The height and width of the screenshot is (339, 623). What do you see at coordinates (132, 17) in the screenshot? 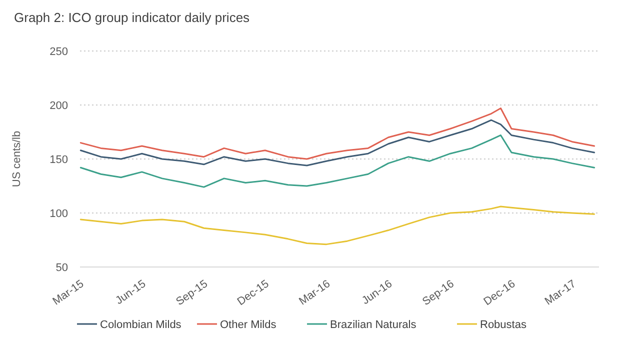
I see `chart-title: Graph 2: ICO group indicator daily prices` at bounding box center [132, 17].